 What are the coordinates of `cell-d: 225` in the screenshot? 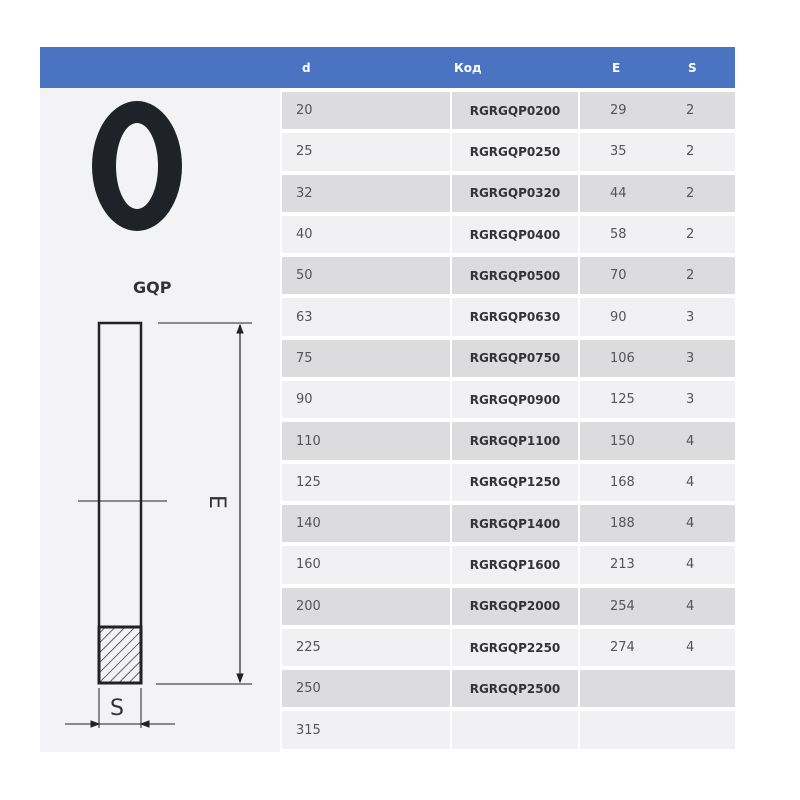 It's located at (366, 647).